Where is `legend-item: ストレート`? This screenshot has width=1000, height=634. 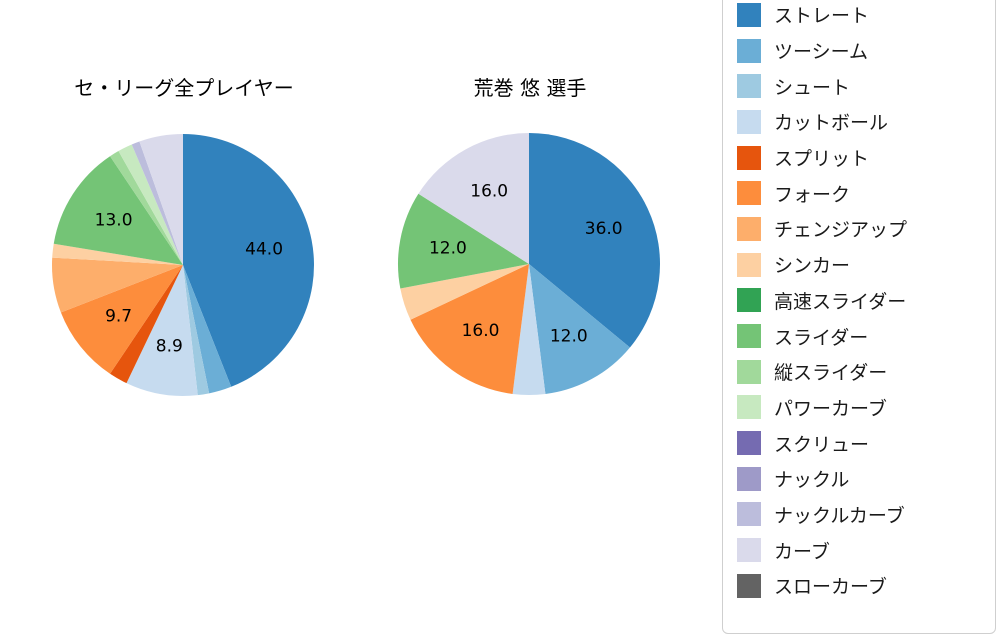
legend-item: ストレート is located at coordinates (866, 16).